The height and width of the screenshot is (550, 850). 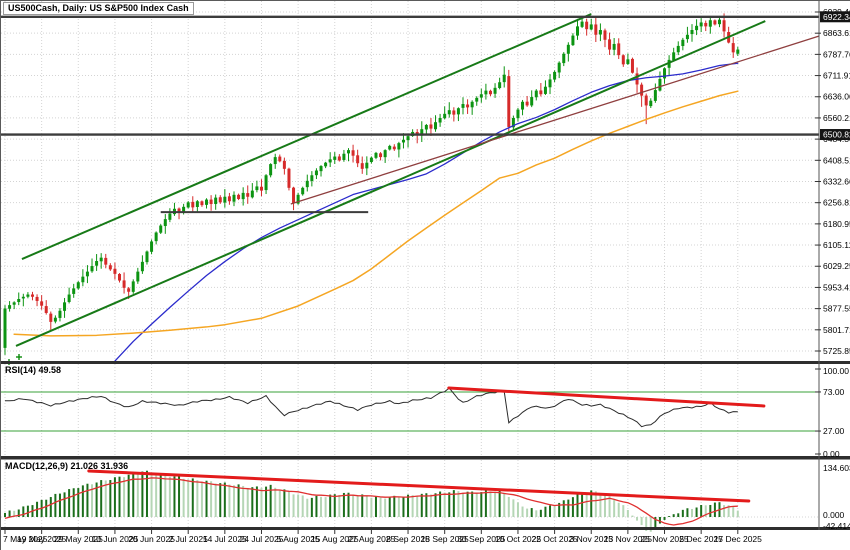 I want to click on svg-text: 6408.51, so click(x=836, y=160).